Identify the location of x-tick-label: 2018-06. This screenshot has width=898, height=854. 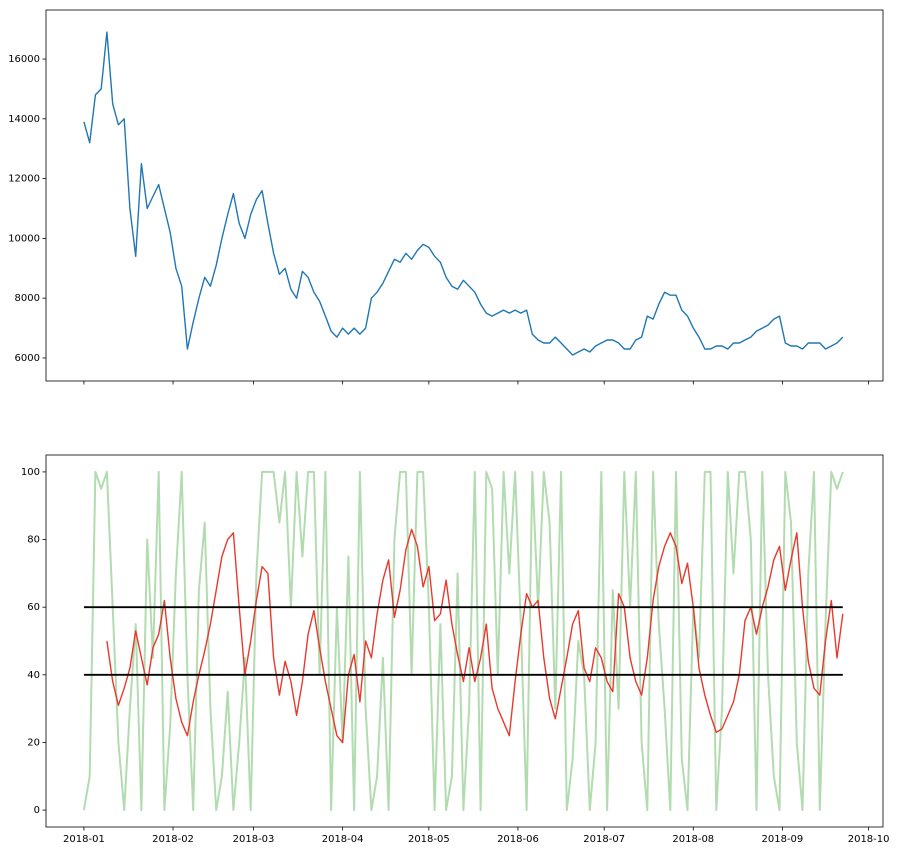
(518, 839).